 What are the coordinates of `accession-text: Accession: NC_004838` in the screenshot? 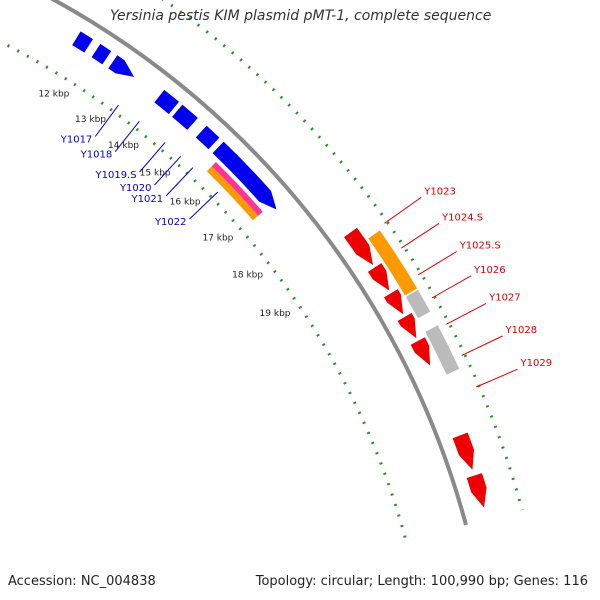 It's located at (82, 581).